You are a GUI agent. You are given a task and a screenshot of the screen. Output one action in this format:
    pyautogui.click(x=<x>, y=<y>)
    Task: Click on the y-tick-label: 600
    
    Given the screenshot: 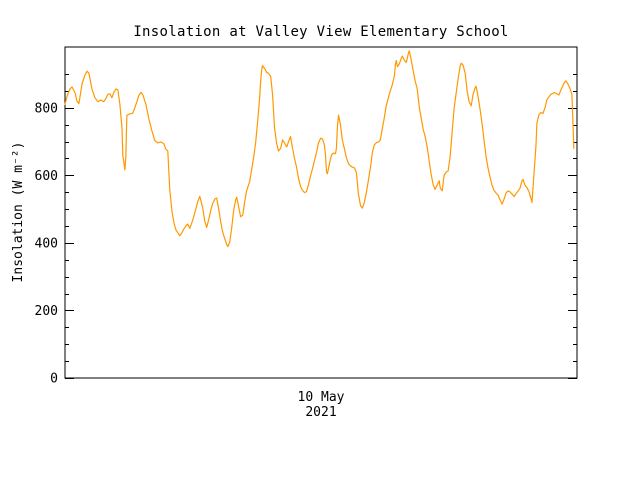 What is the action you would take?
    pyautogui.click(x=46, y=176)
    